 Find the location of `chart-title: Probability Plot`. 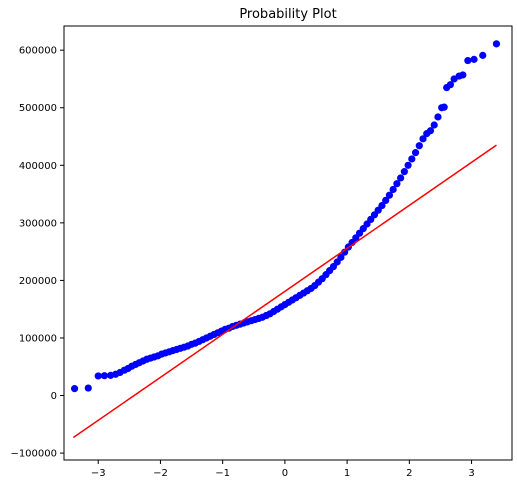

chart-title: Probability Plot is located at coordinates (287, 14).